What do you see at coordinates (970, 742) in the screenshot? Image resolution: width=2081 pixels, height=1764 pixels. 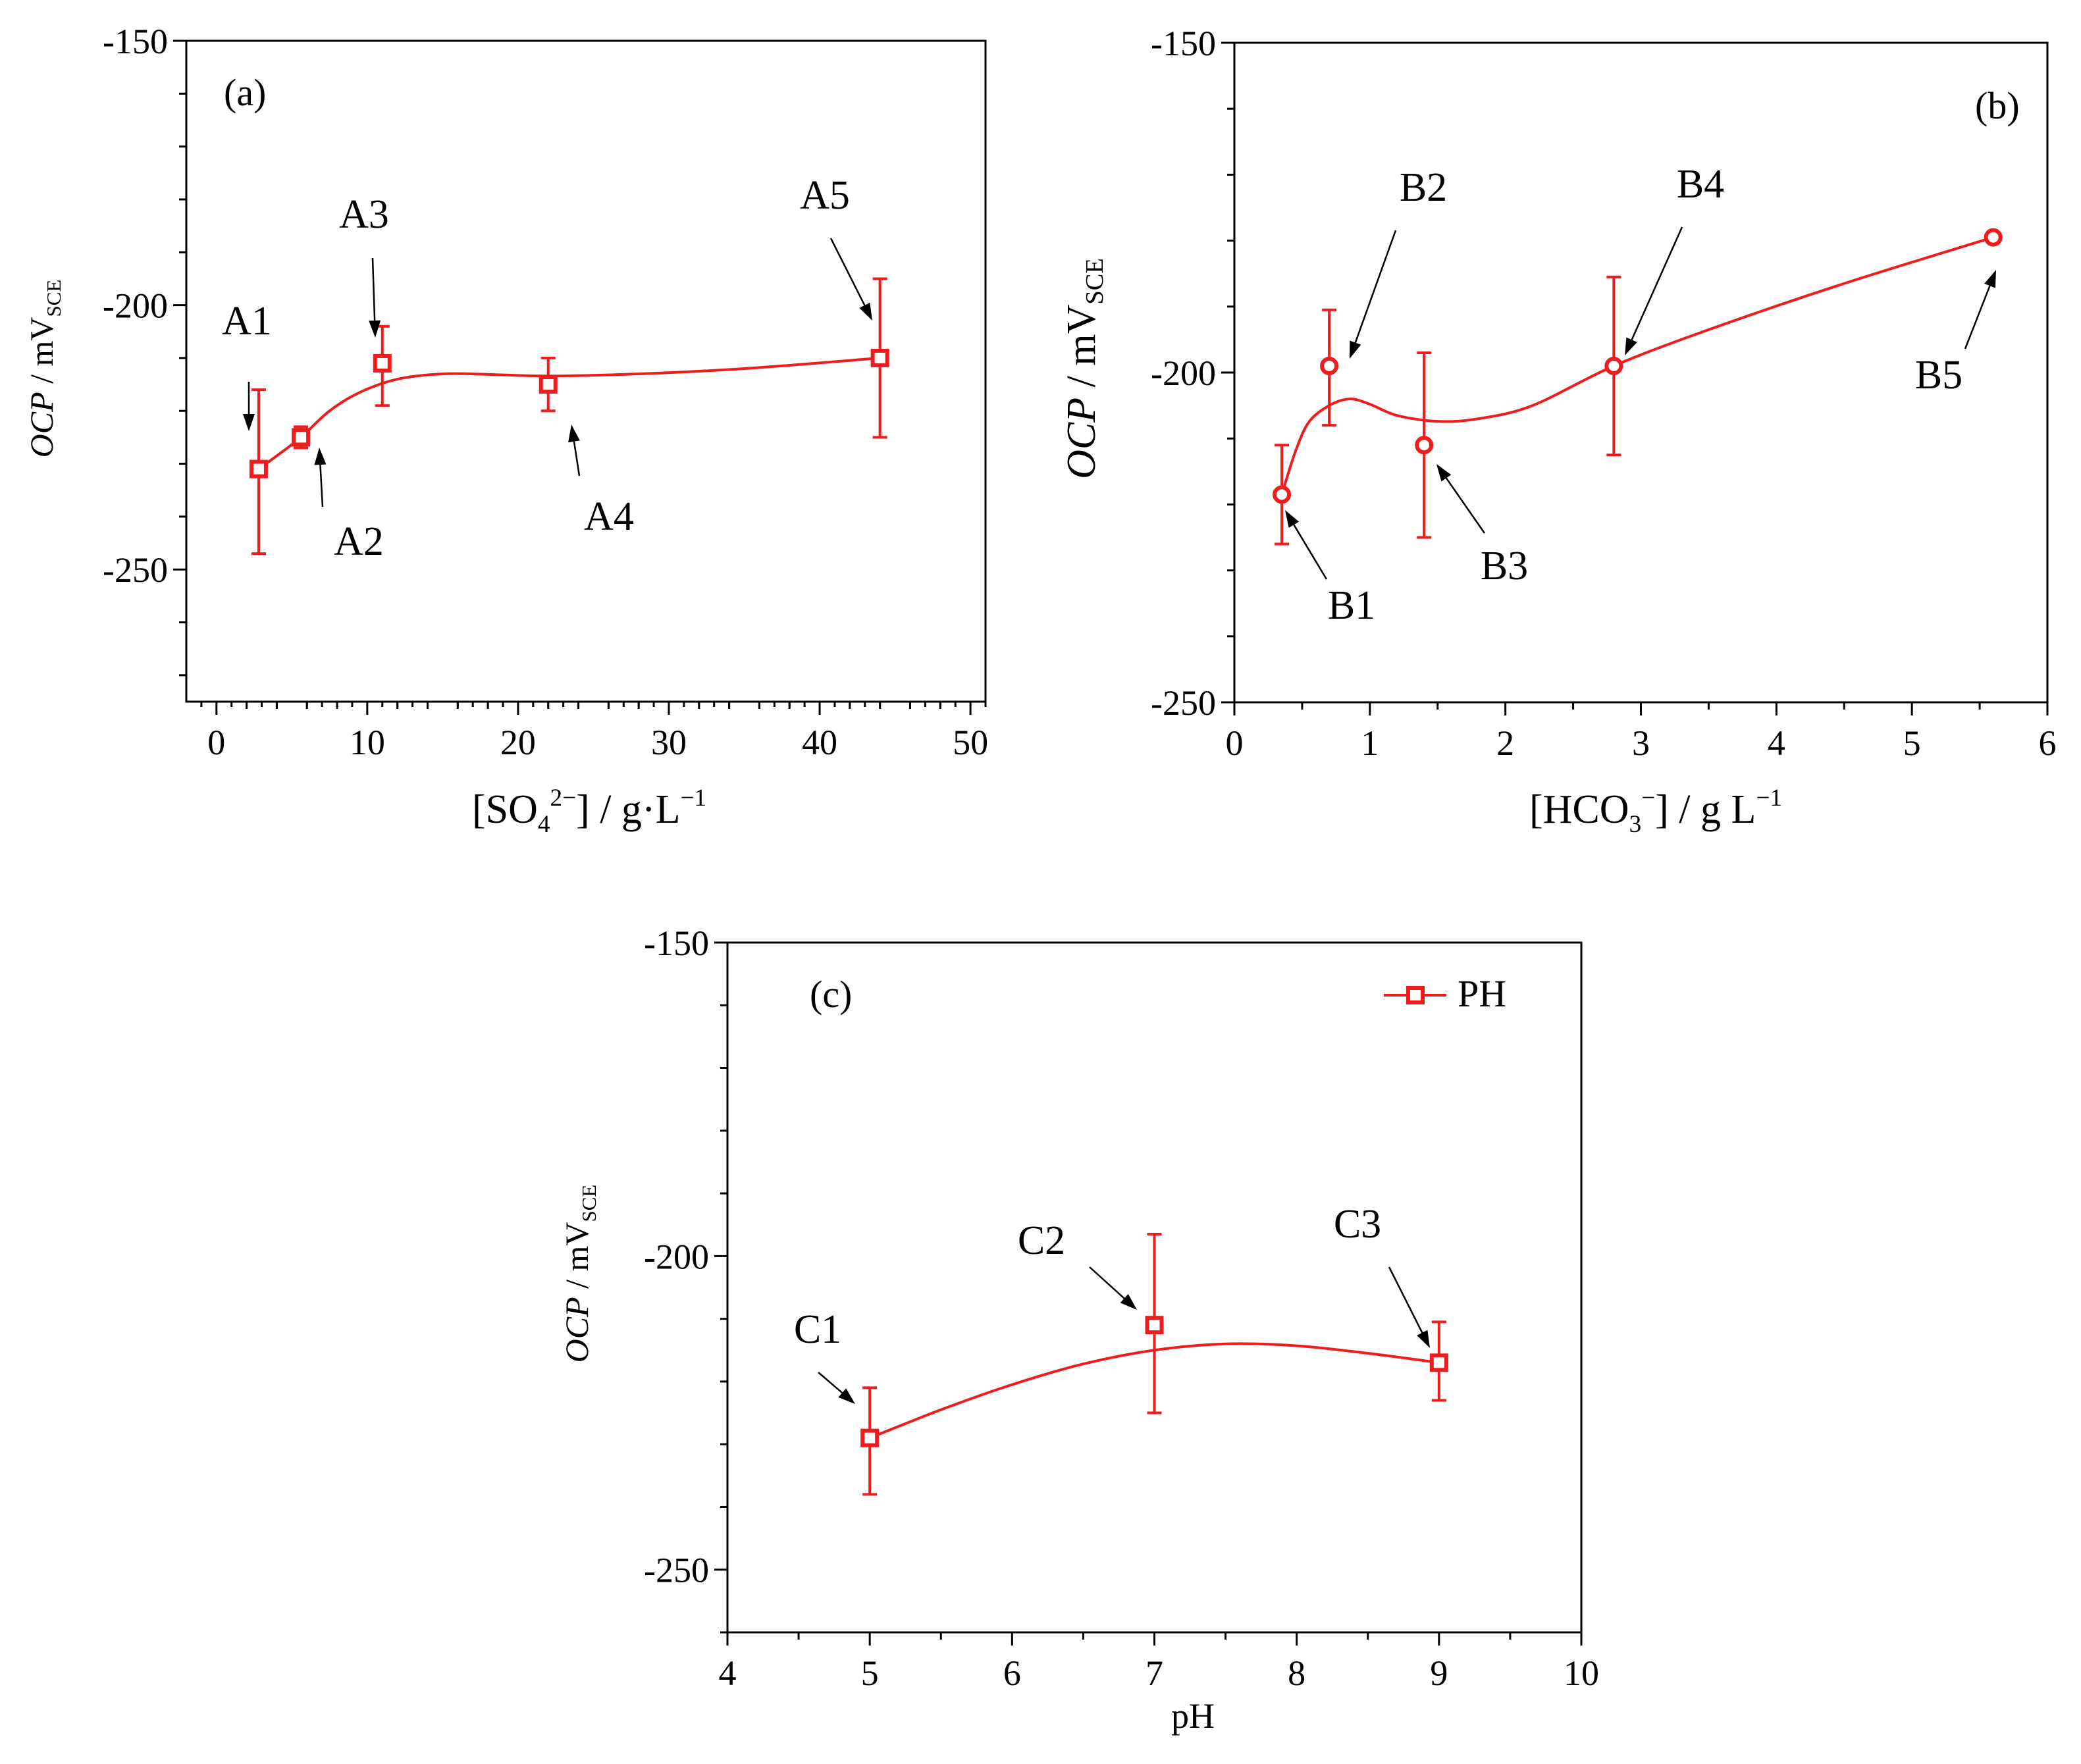 I see `x-tick-label: 50` at bounding box center [970, 742].